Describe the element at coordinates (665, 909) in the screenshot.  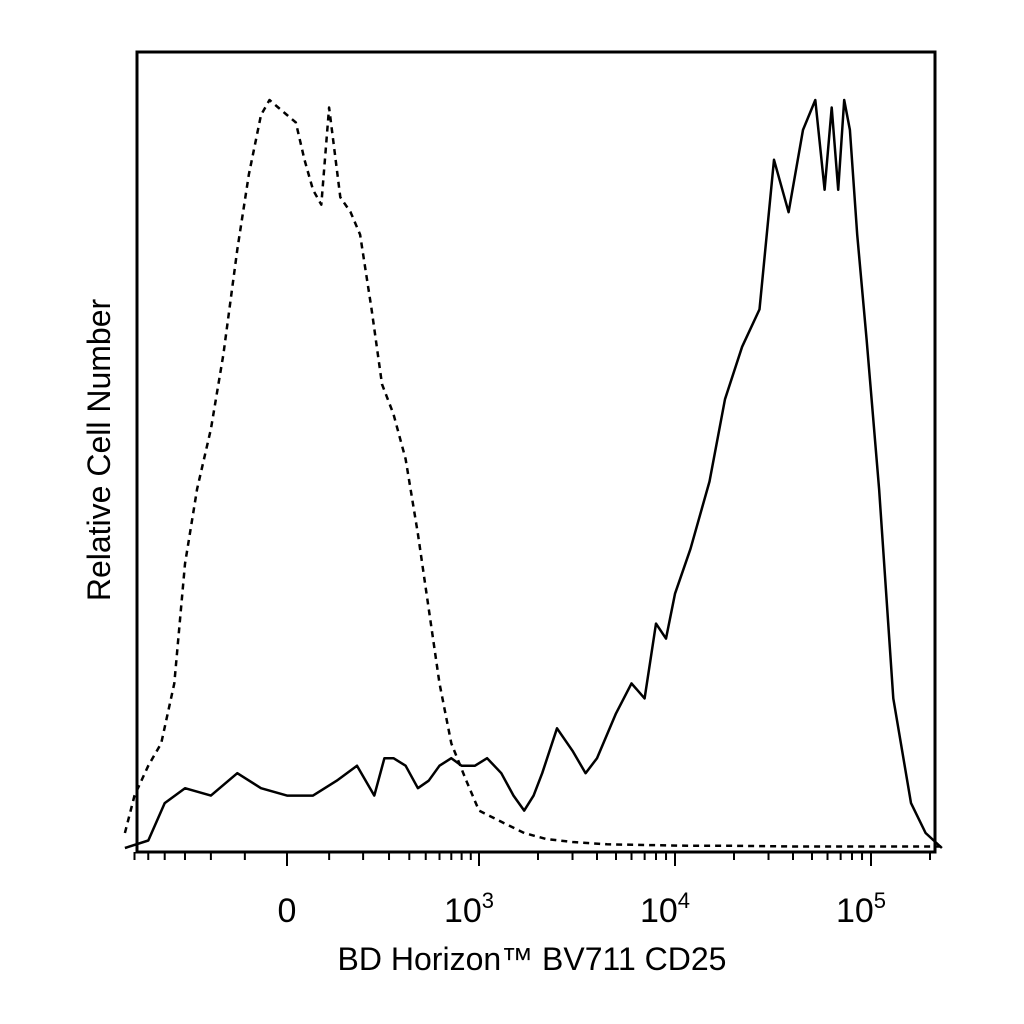
I see `x-tick-label: 10⁴` at that location.